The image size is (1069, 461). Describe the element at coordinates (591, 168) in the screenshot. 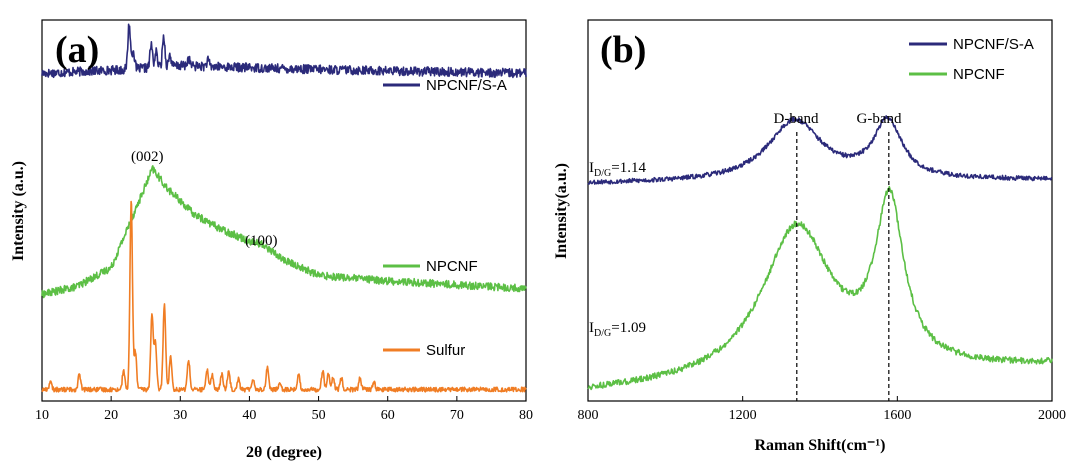

I see `idg-prefix-1: I` at that location.